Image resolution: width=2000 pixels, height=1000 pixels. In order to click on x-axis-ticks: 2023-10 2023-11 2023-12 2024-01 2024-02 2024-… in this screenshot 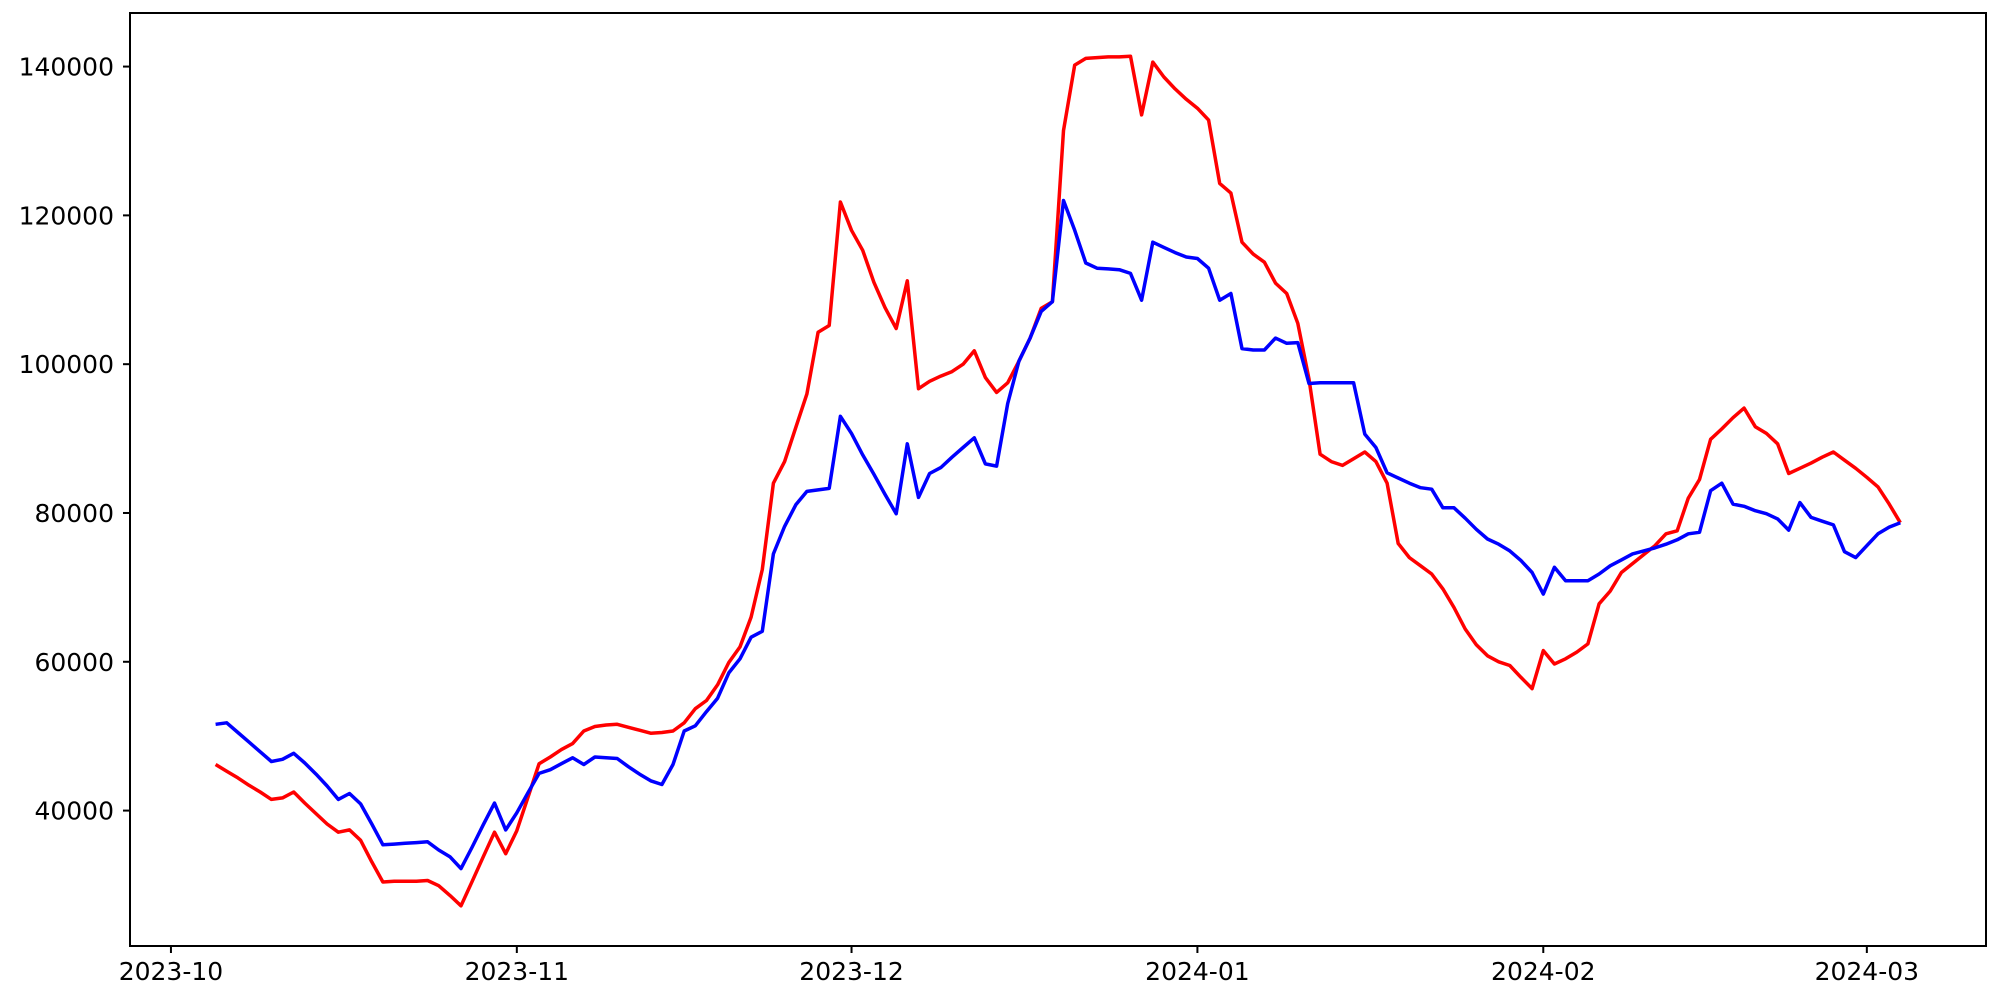, I will do `click(1019, 966)`.